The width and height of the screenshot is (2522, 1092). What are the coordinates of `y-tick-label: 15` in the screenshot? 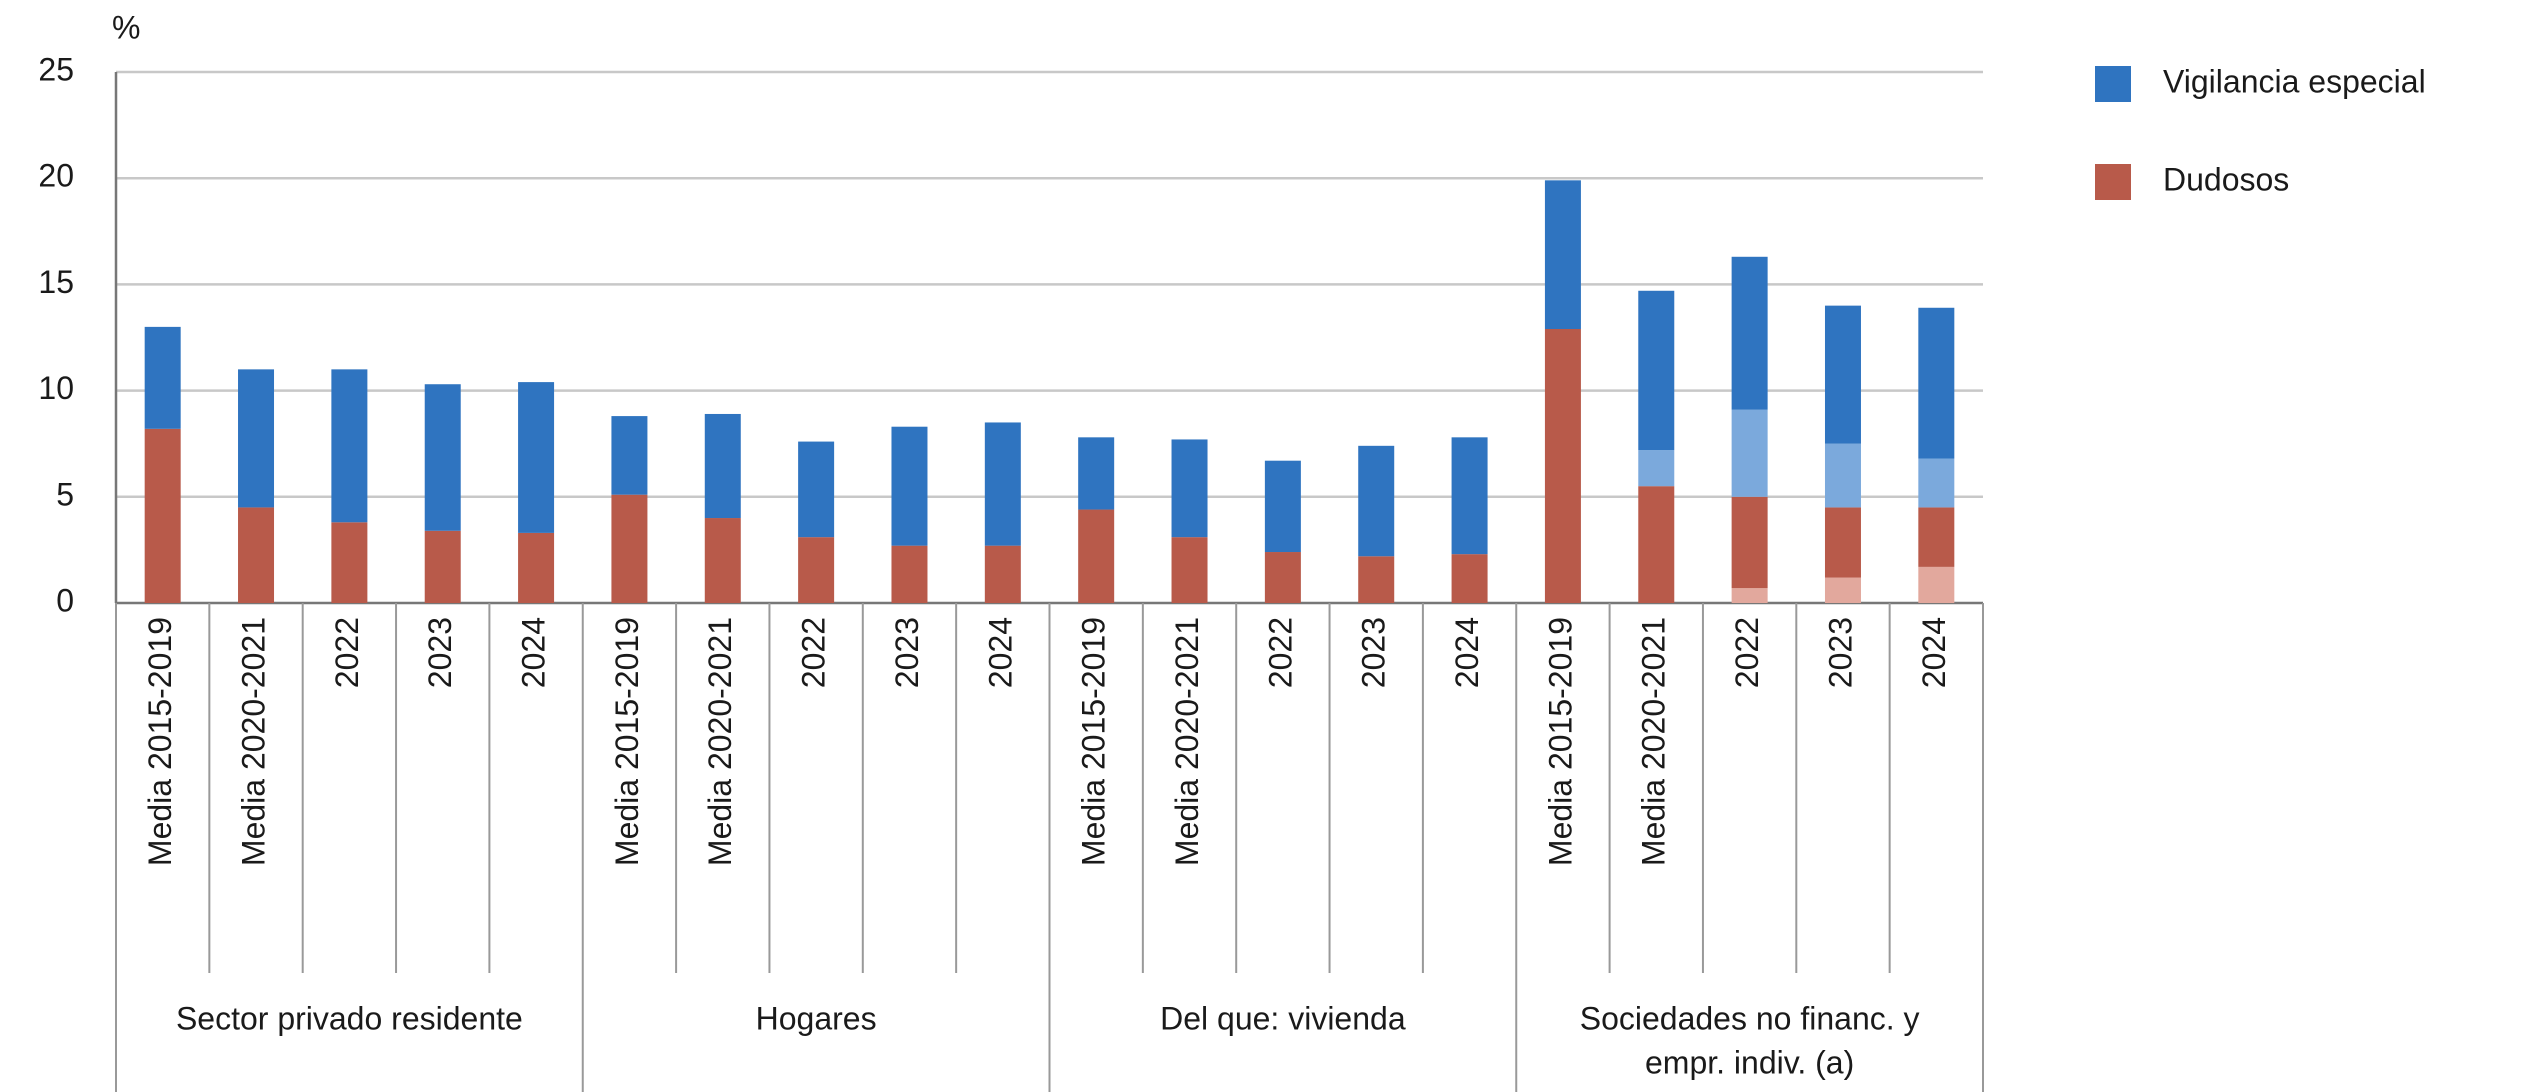 It's located at (56, 282).